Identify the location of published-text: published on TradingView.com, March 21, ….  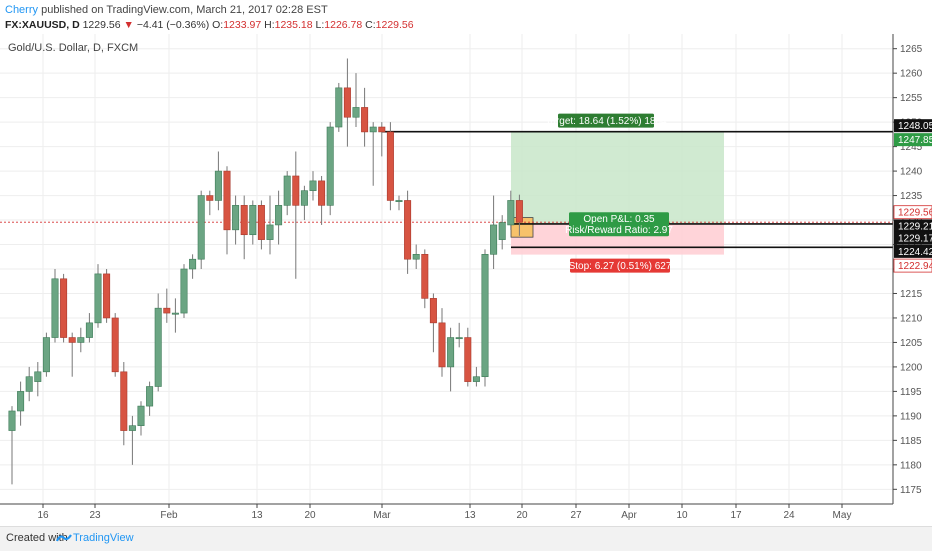
(184, 10).